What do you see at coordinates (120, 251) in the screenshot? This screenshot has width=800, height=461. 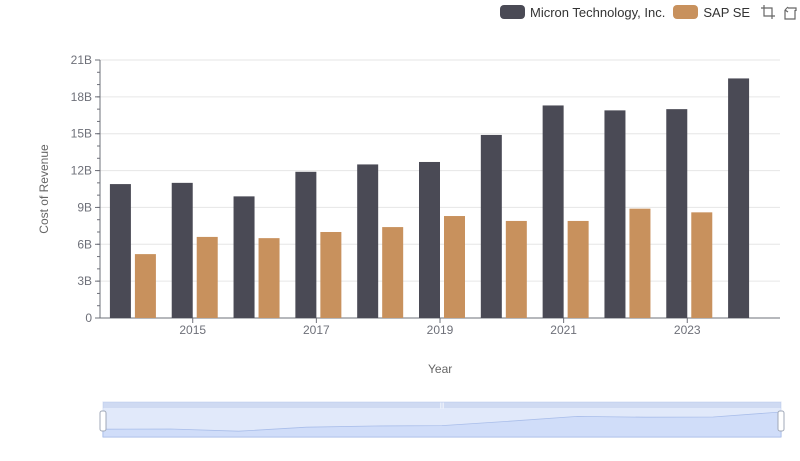 I see `bar-micron-2014` at bounding box center [120, 251].